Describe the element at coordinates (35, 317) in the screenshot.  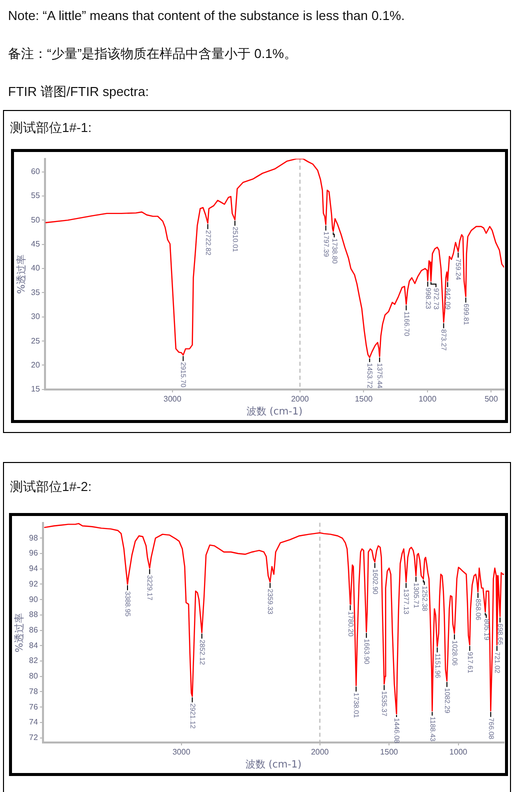
I see `y-tick-label: 30` at that location.